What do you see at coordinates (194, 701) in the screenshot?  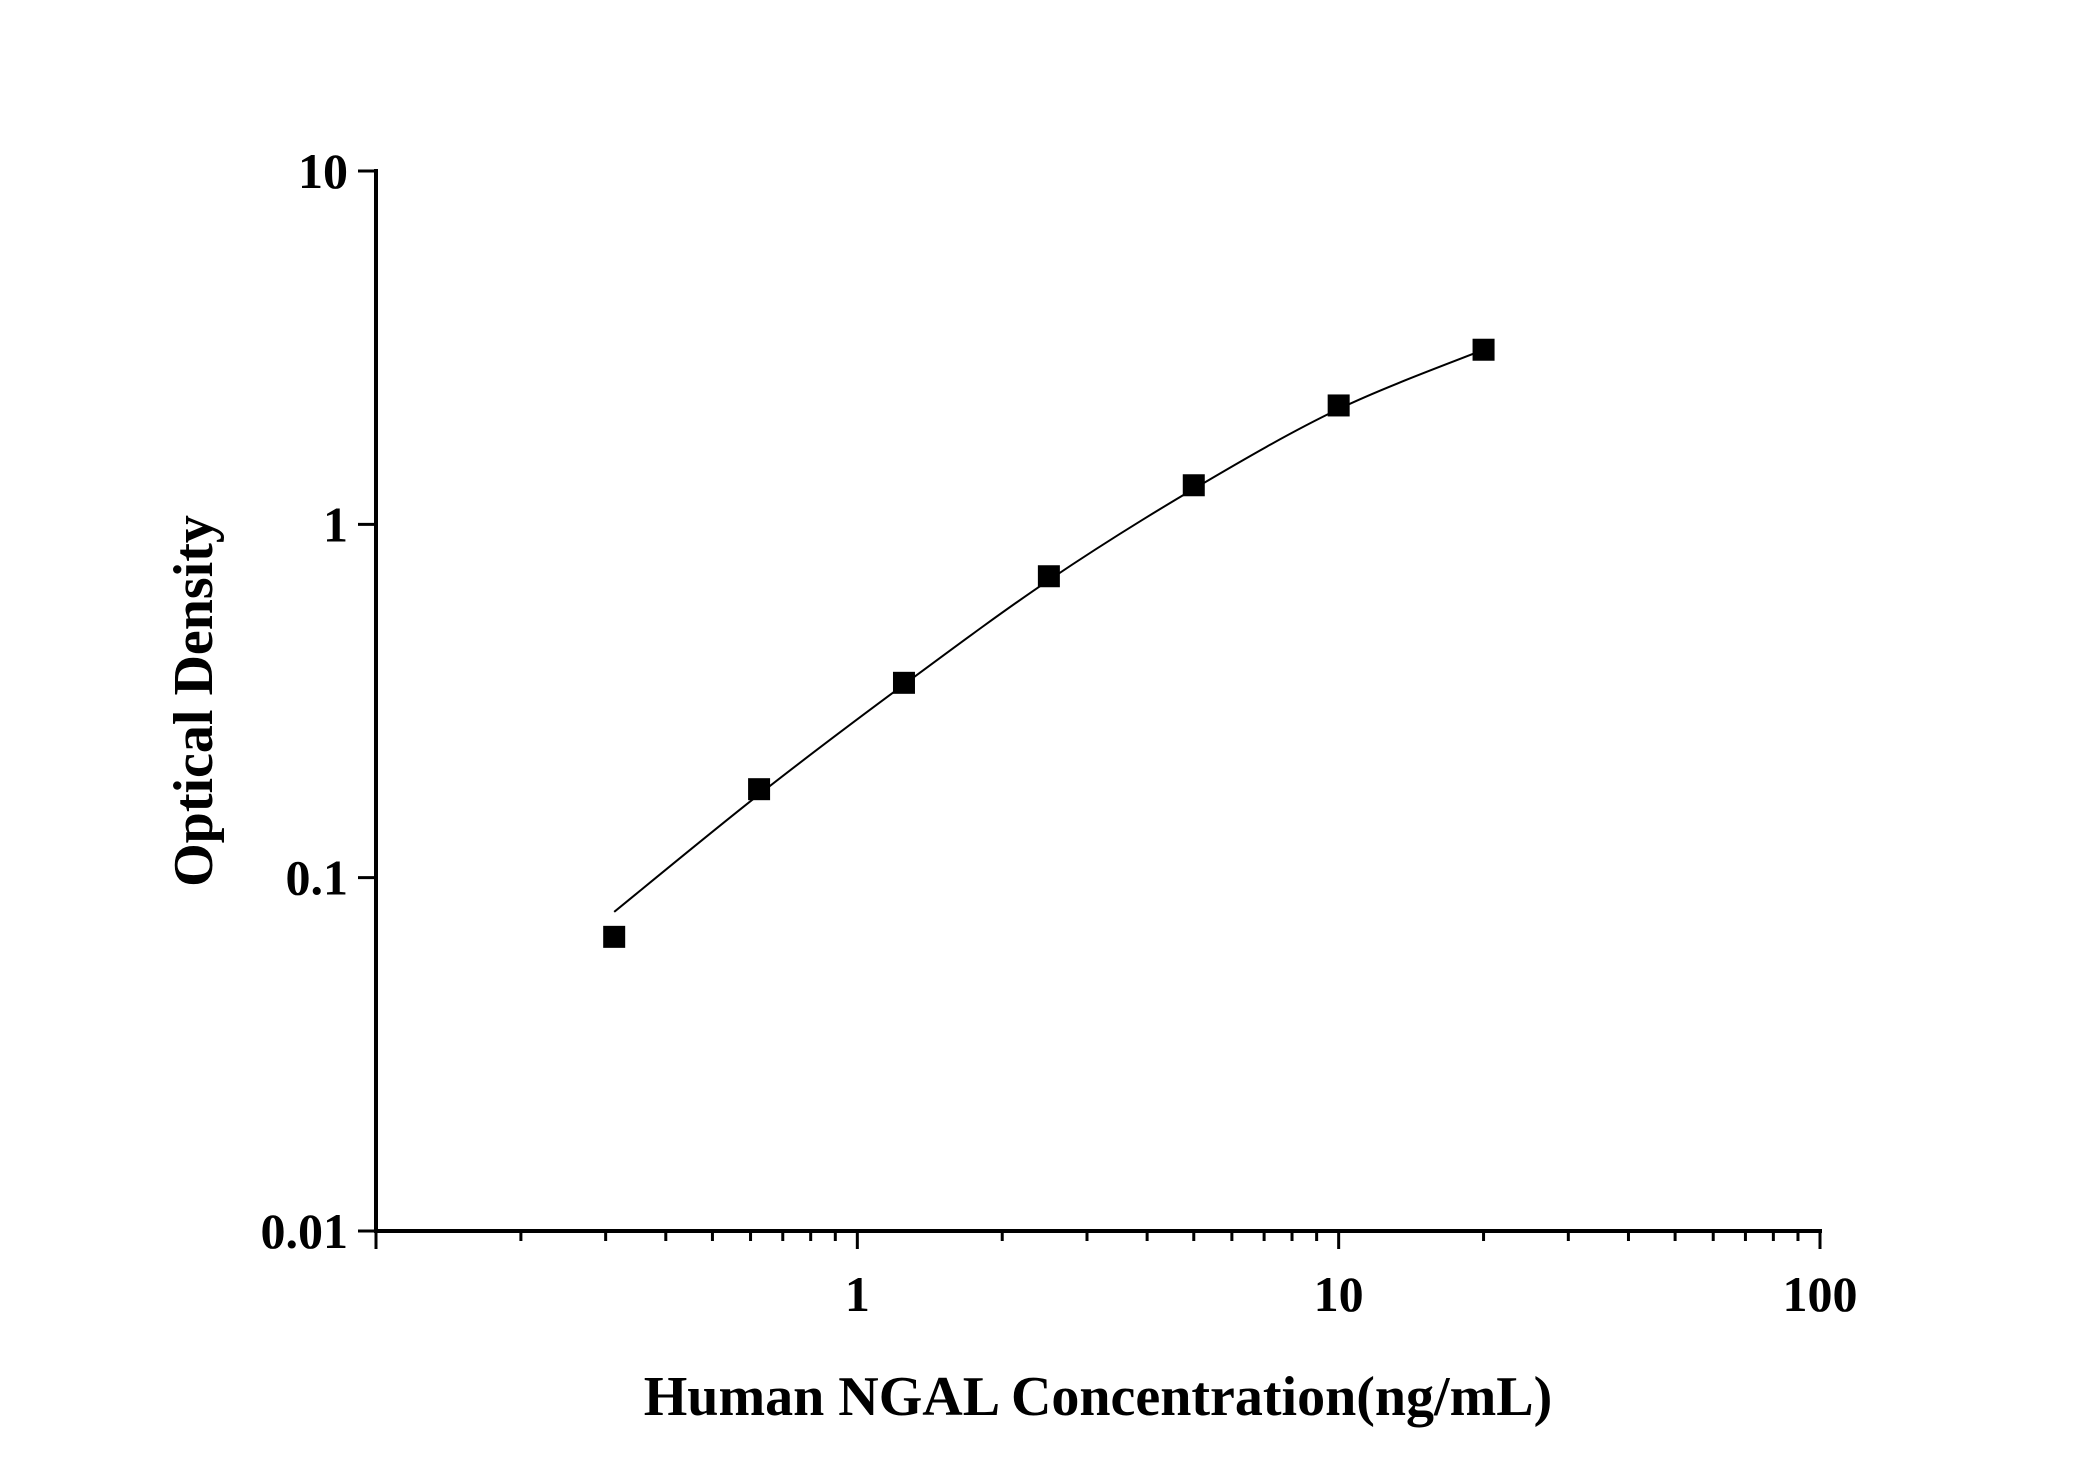 I see `y-axis-title: Optical Density` at bounding box center [194, 701].